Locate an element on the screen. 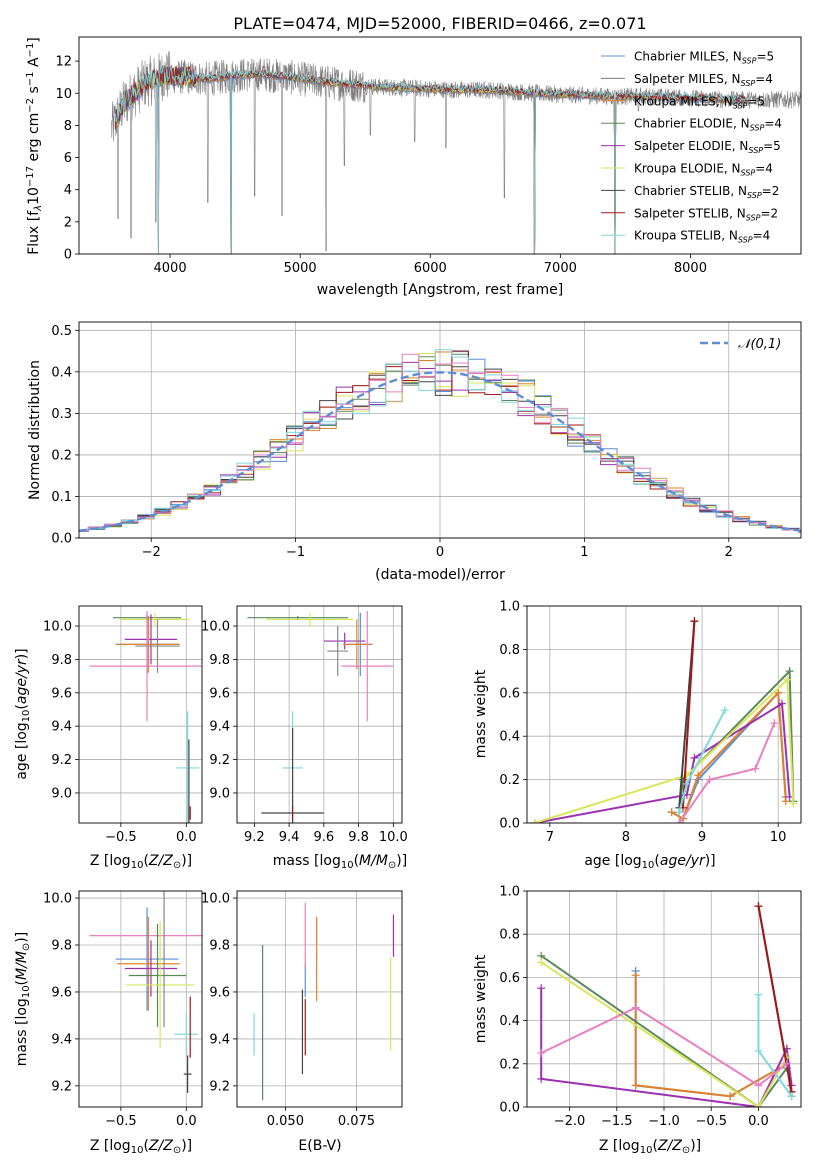 The image size is (819, 1170). mass-weight-vs-z-plot-area: −2.0 −1.5 −1.0 −0.5 0.0 0.0 0.2 0.4 0.6 0.8 1.0 is located at coordinates (650, 1007).